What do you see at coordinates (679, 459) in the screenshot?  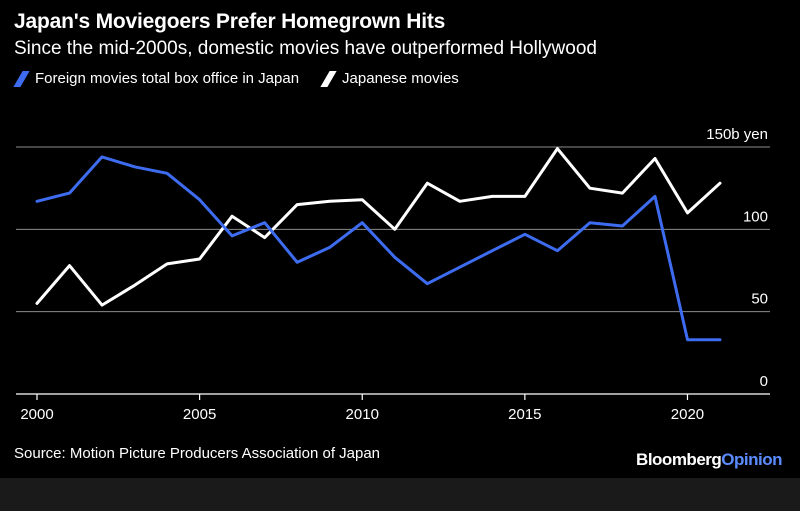 I see `brand-bloomberg: Bloomberg` at bounding box center [679, 459].